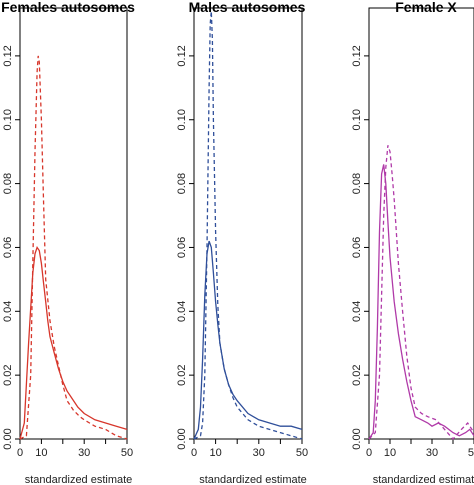  I want to click on panel-title: Females autosomes, so click(68, 7).